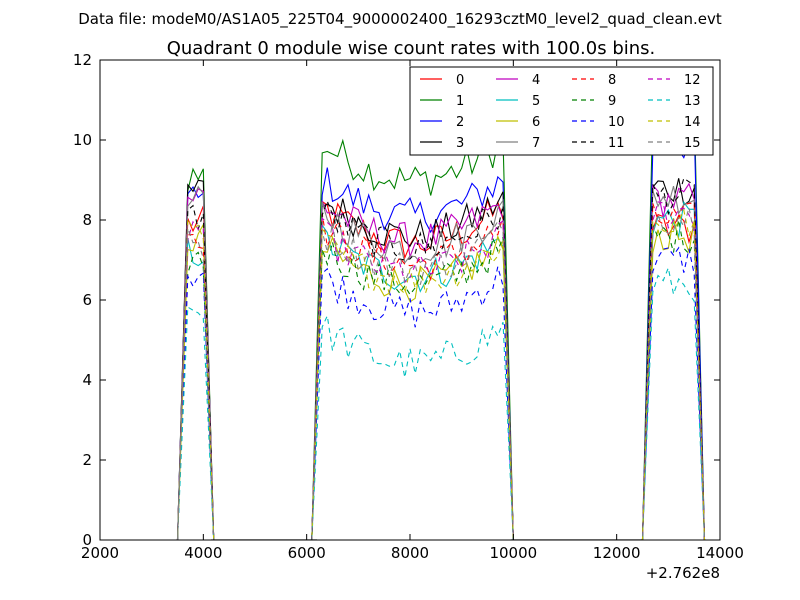  What do you see at coordinates (612, 101) in the screenshot?
I see `legend-label-9: 9` at bounding box center [612, 101].